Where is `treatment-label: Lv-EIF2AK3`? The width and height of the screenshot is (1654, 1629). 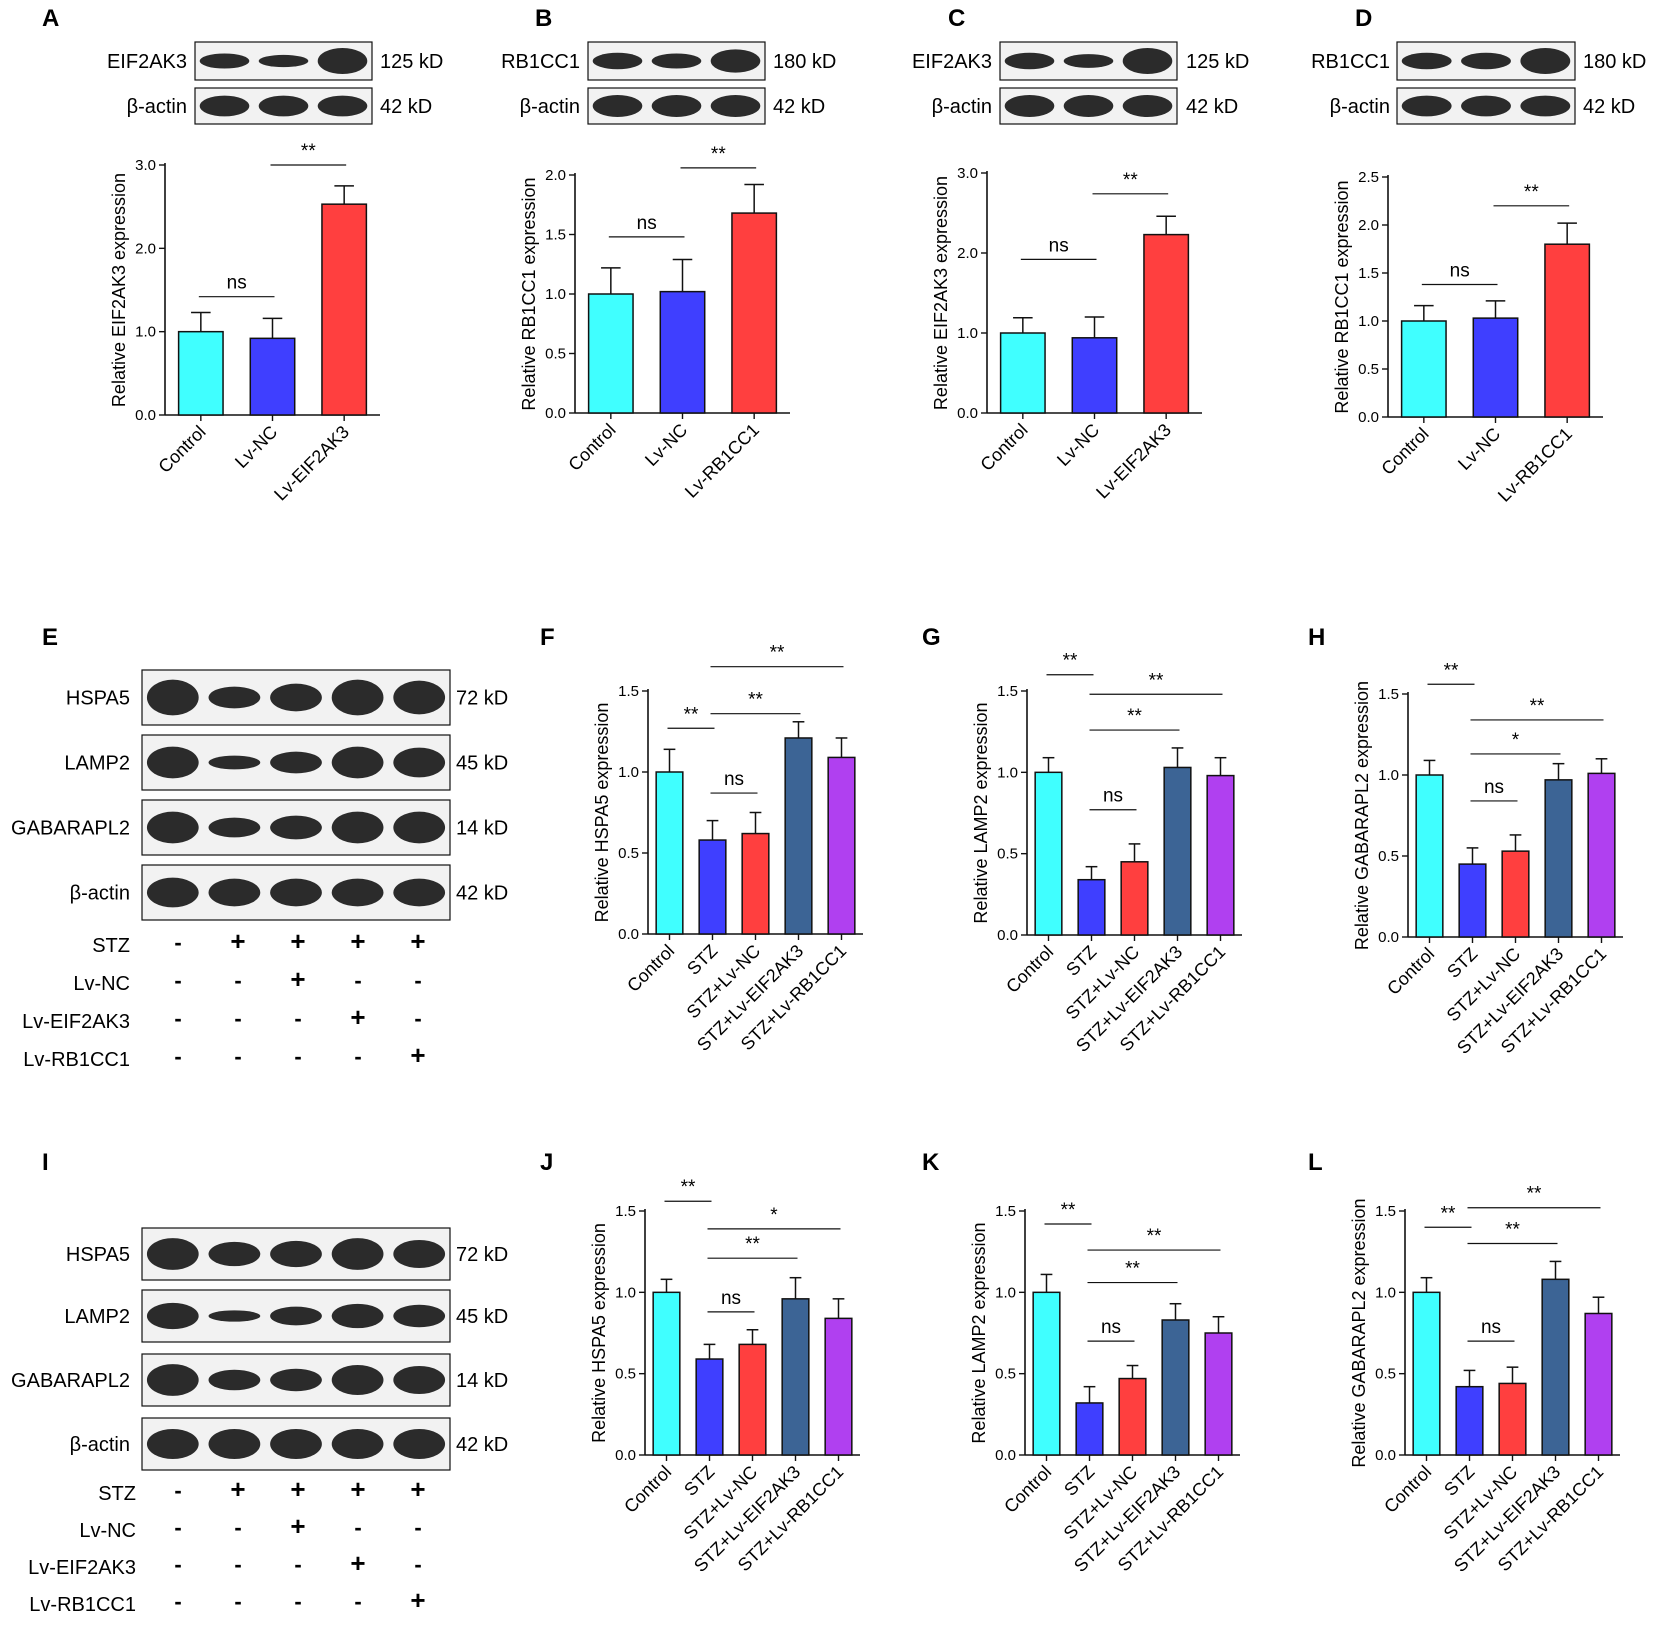 treatment-label: Lv-EIF2AK3 is located at coordinates (76, 1022).